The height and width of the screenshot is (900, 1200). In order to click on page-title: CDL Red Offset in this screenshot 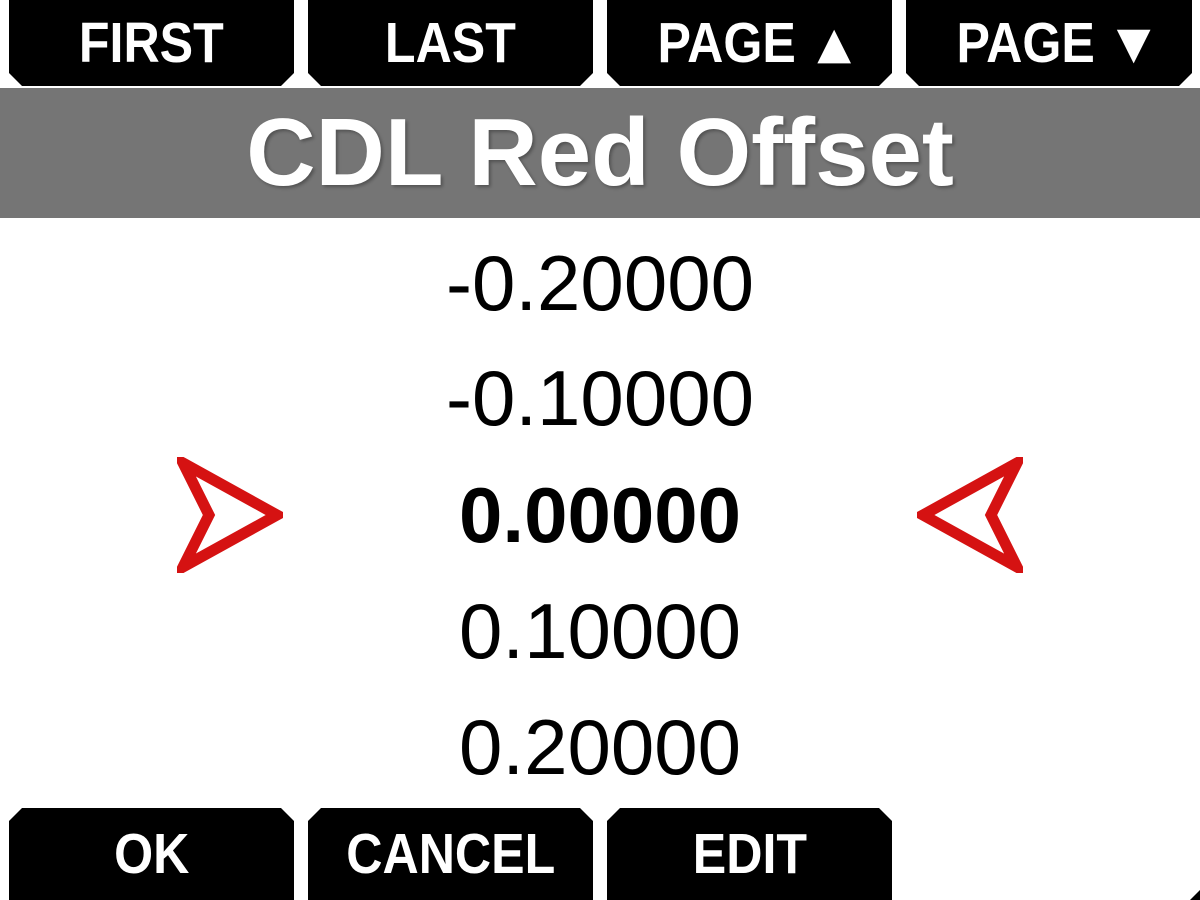, I will do `click(600, 152)`.